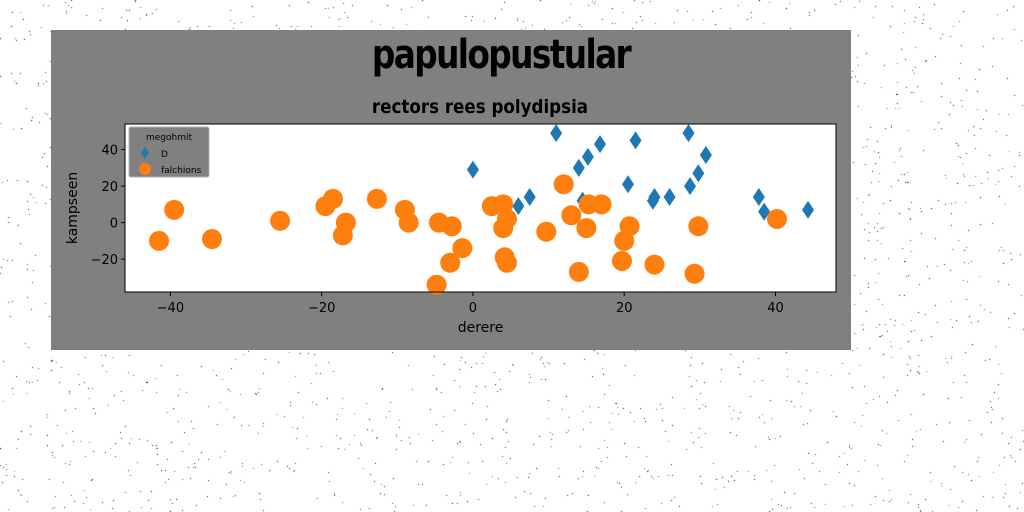  Describe the element at coordinates (109, 187) in the screenshot. I see `y-tick-label: 20` at that location.